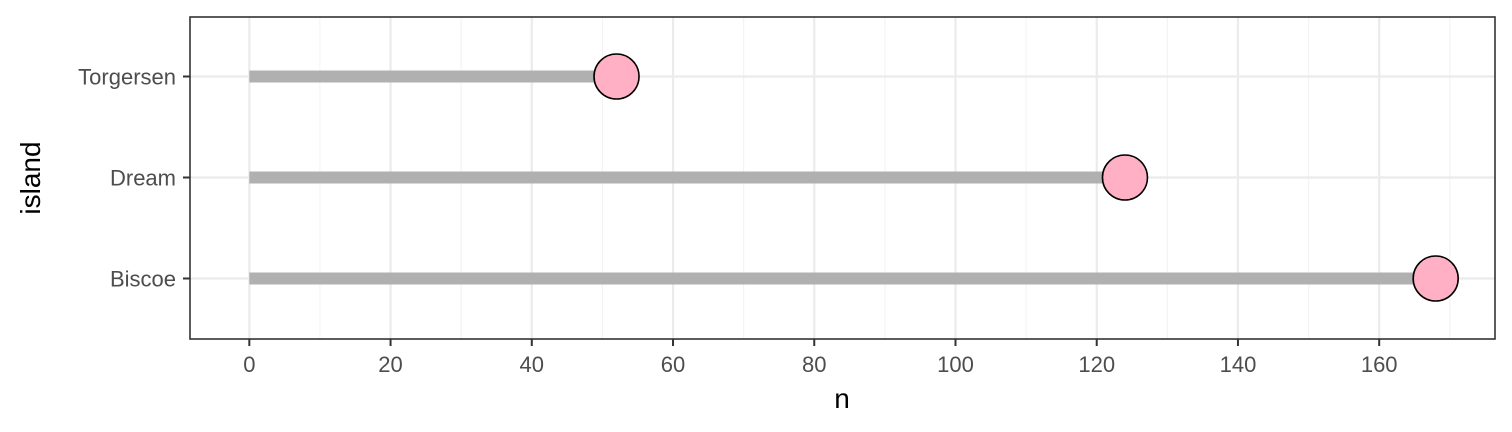  Describe the element at coordinates (1125, 177) in the screenshot. I see `lollipop-point-dream` at that location.